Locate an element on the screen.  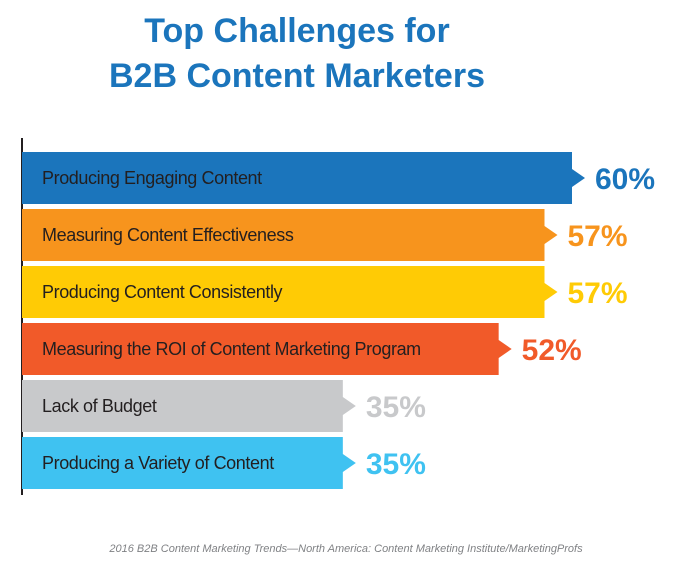
chart-title: B2B Content Marketers is located at coordinates (297, 76).